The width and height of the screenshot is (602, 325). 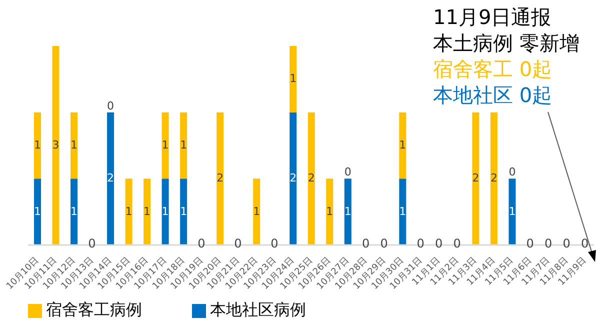 What do you see at coordinates (258, 309) in the screenshot?
I see `legend-label: 本地社区病例` at bounding box center [258, 309].